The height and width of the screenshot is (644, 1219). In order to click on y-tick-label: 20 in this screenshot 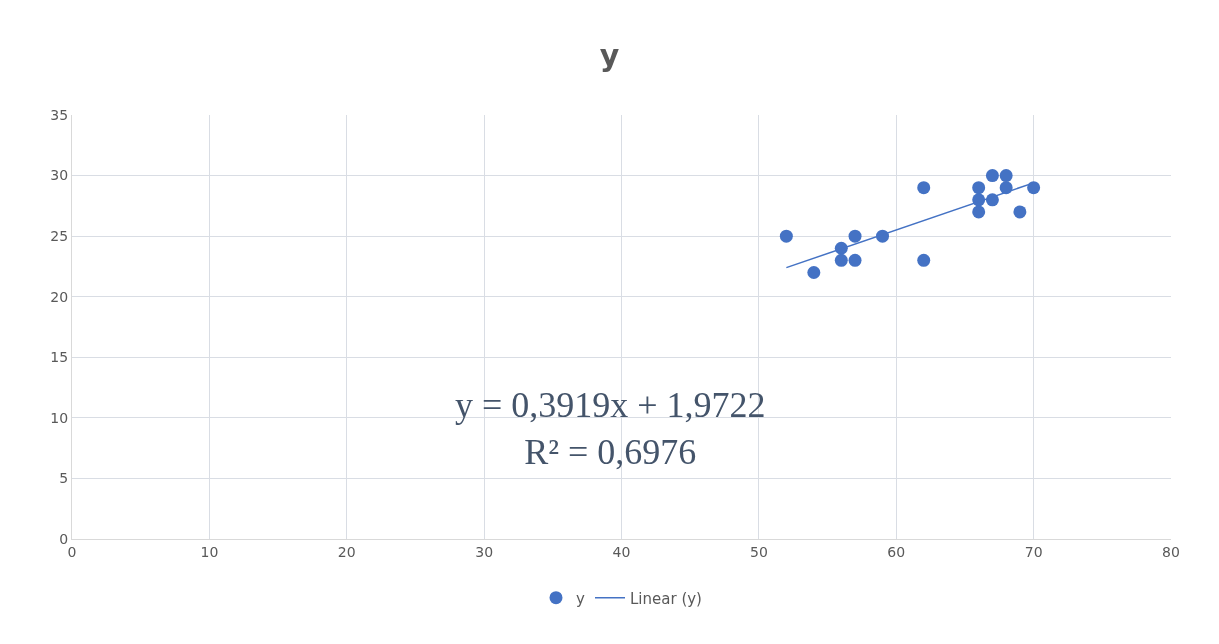, I will do `click(59, 296)`.